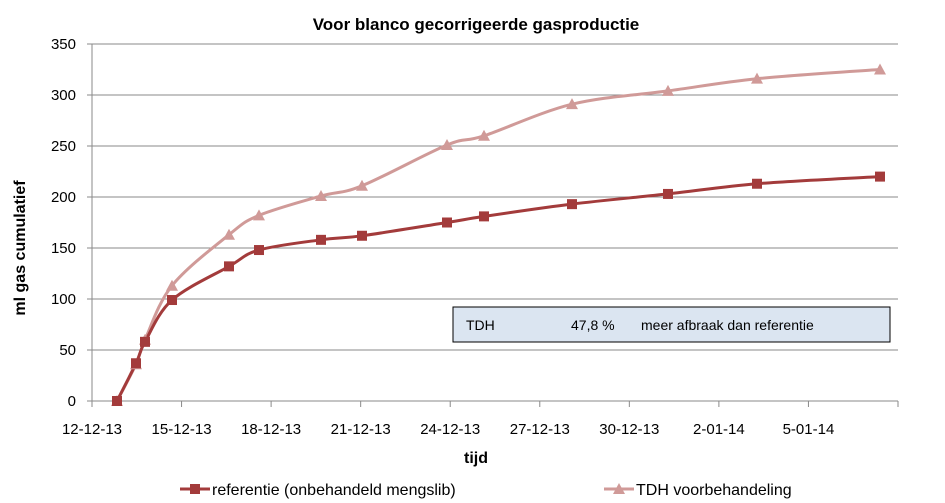 The height and width of the screenshot is (503, 945). I want to click on legend-marker-square, so click(195, 489).